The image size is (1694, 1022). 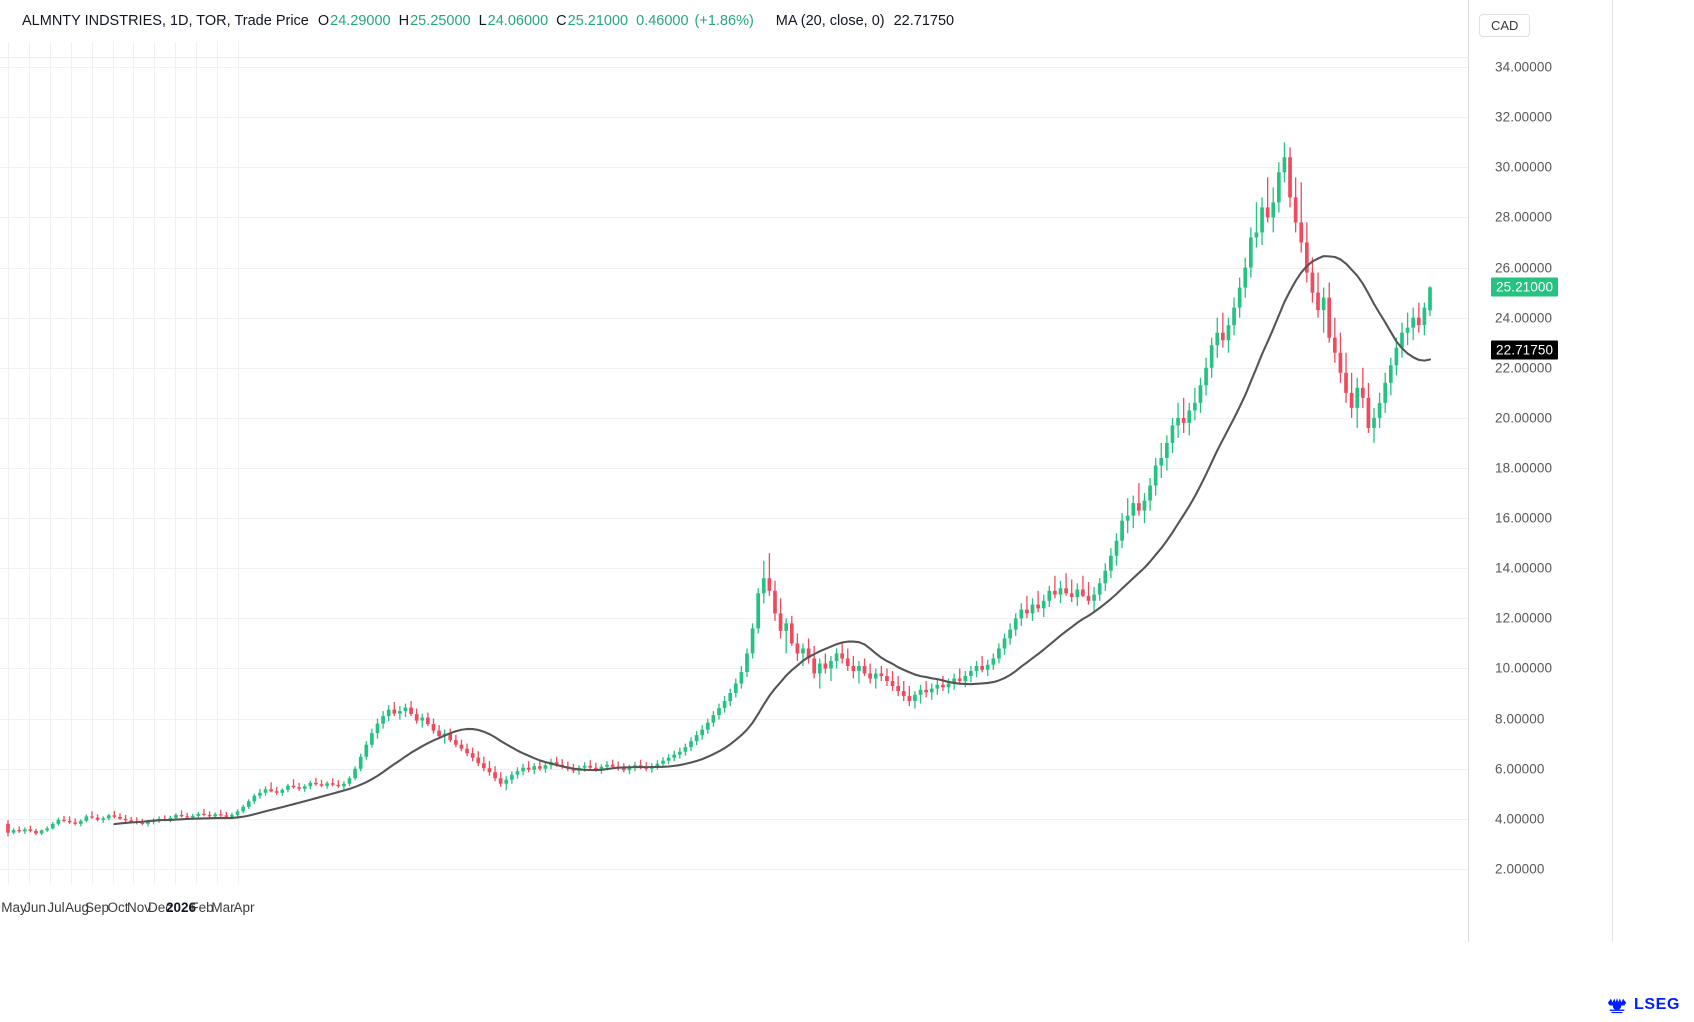 I want to click on ohlc-open: O 24.29000, so click(x=354, y=21).